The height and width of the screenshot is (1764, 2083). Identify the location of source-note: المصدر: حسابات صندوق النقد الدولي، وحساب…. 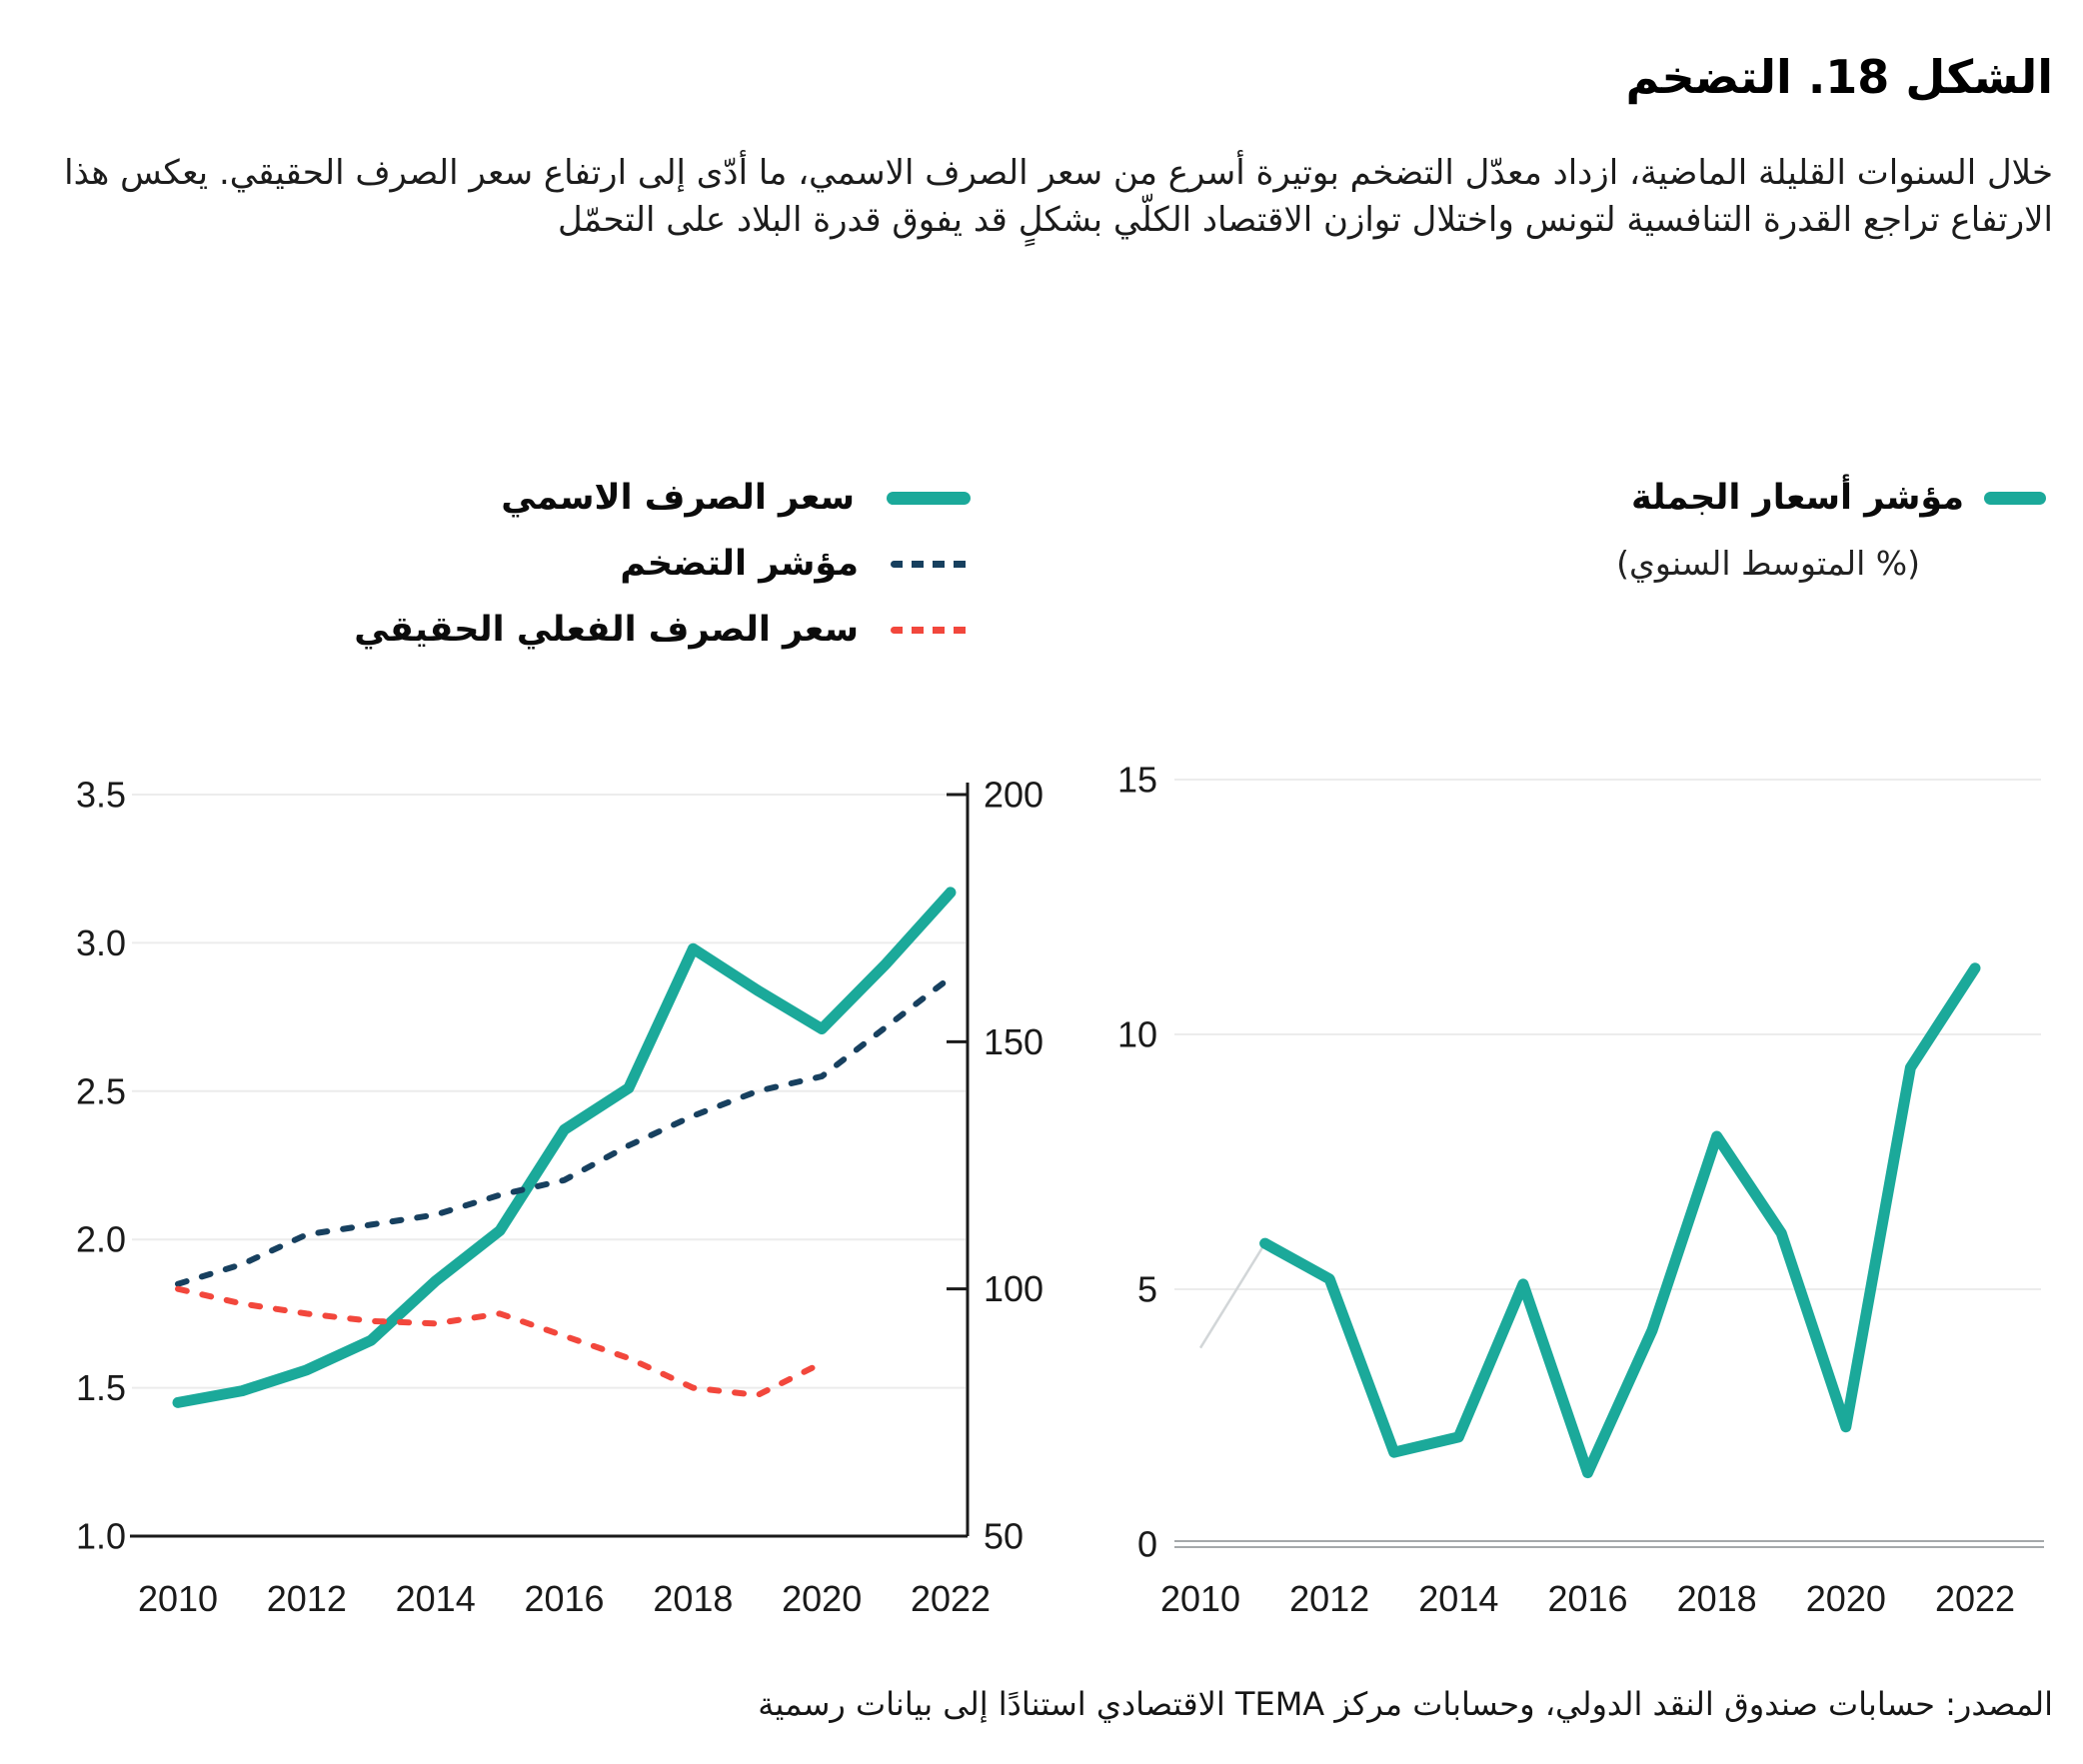
(1405, 1704).